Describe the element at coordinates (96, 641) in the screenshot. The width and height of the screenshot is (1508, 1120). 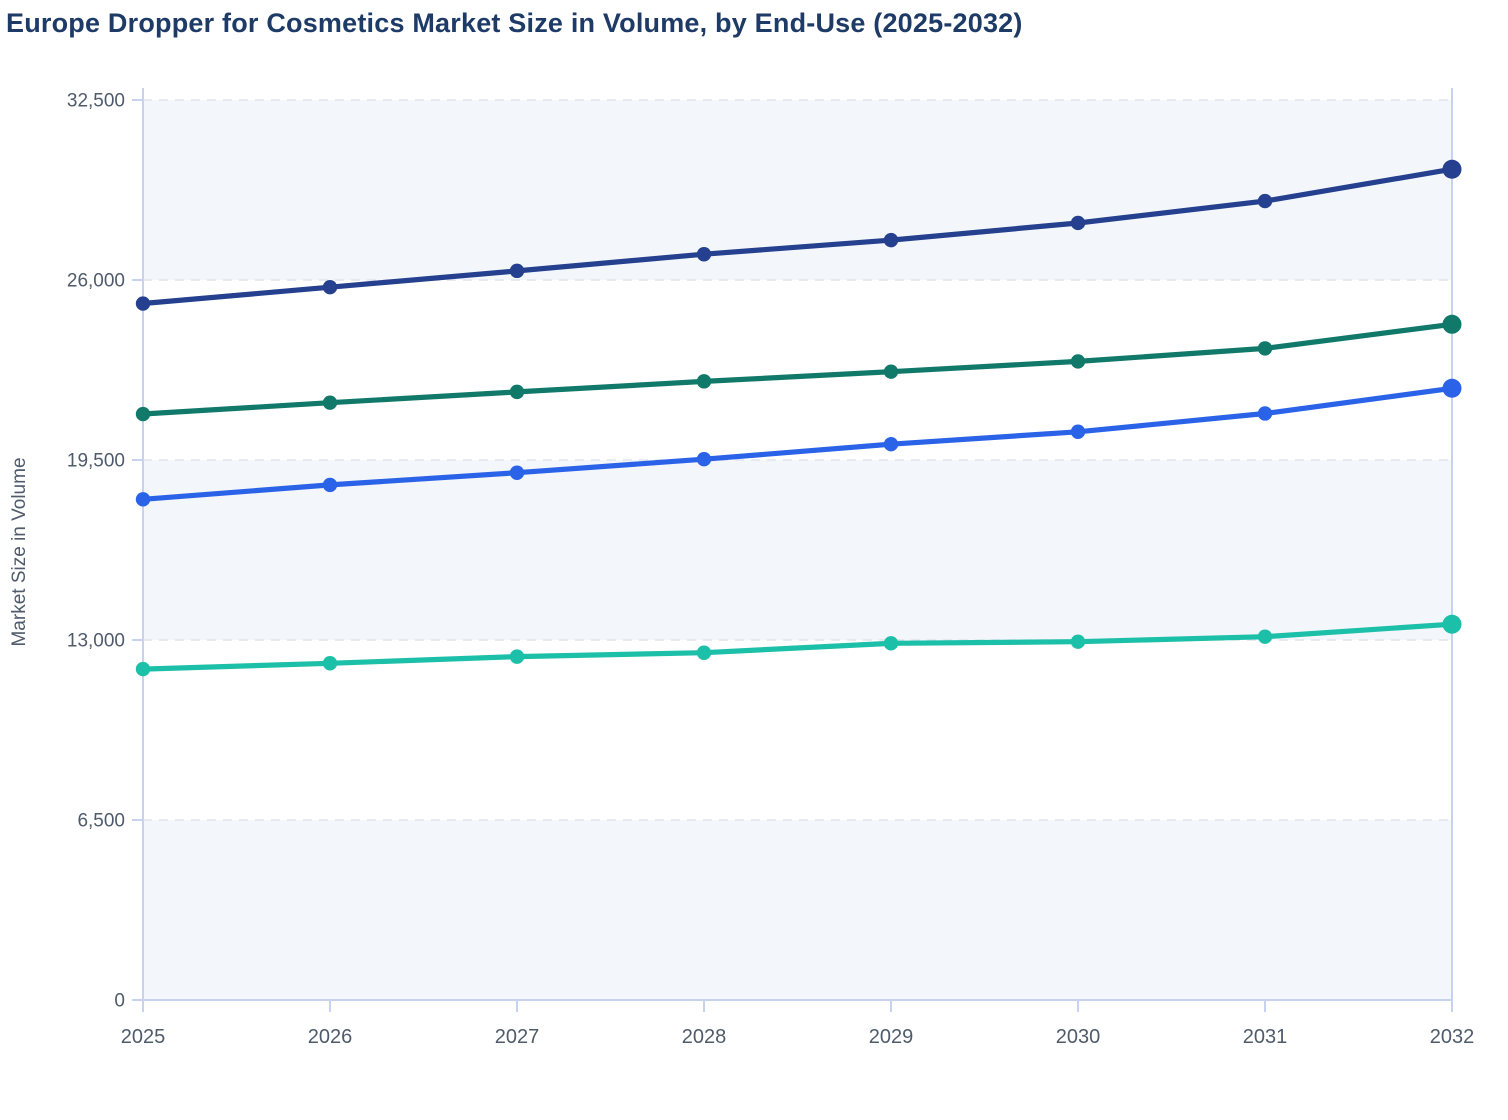
I see `y-tick-label: 13,000` at that location.